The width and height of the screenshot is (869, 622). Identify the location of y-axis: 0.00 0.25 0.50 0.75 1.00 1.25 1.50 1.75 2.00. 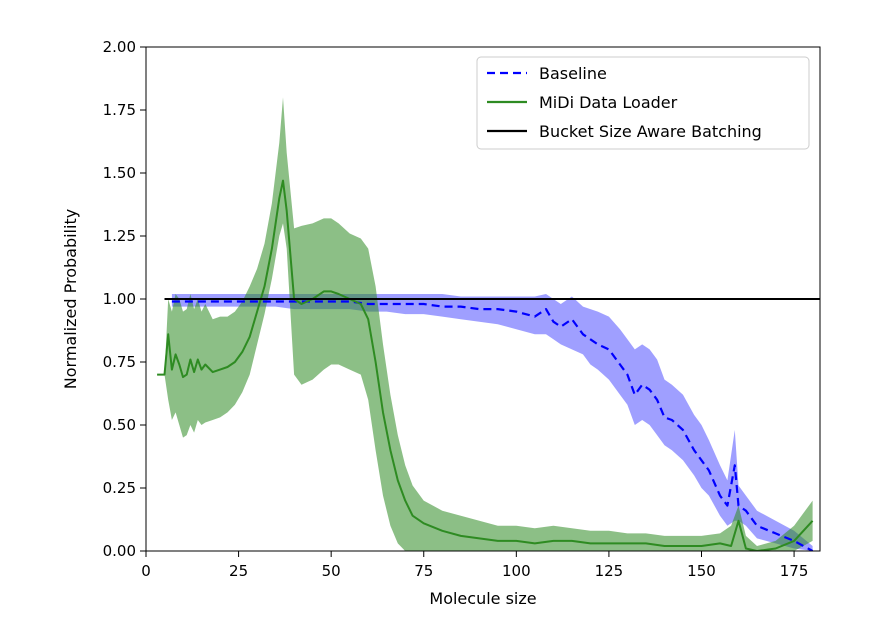
(124, 299).